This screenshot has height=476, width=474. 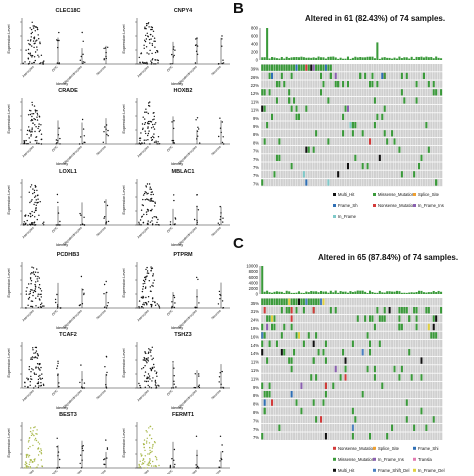 What do you see at coordinates (216, 232) in the screenshot?
I see `x-tick-label: Neurons` at bounding box center [216, 232].